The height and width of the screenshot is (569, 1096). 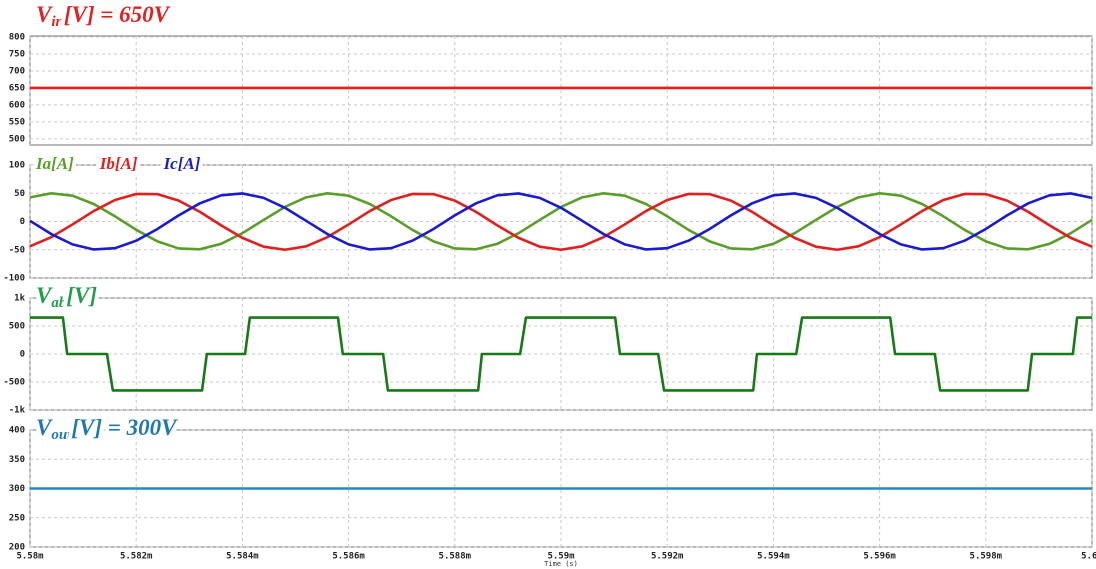 I want to click on y-tick-label: 700, so click(x=17, y=71).